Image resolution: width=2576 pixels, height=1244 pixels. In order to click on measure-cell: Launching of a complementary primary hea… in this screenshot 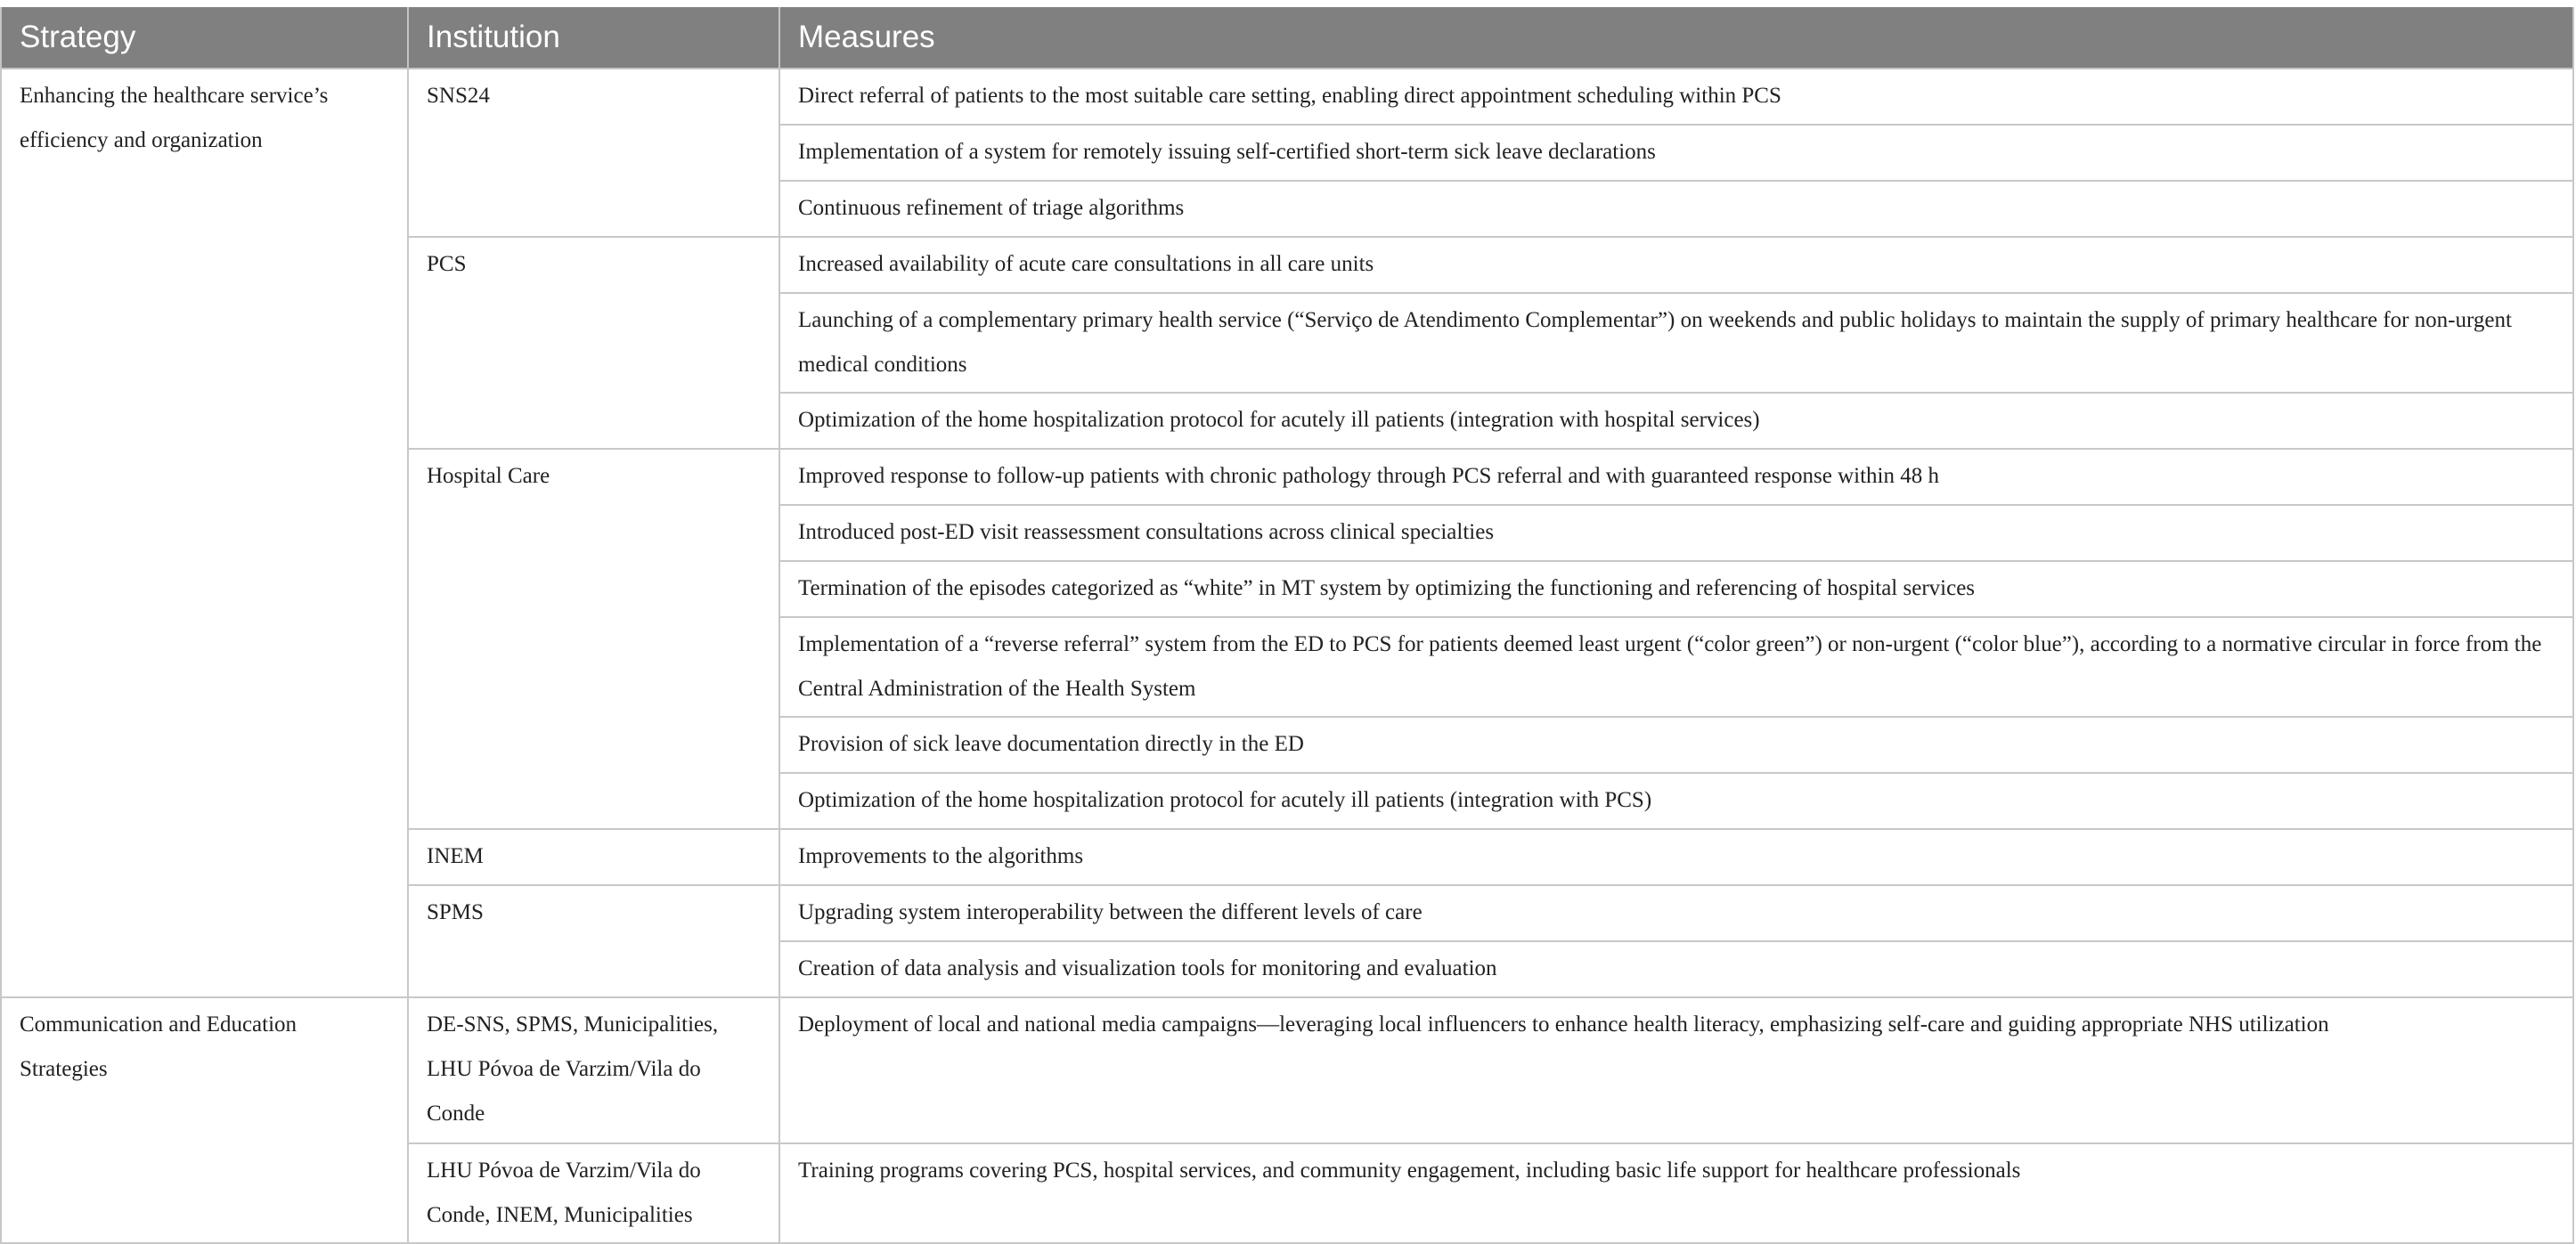, I will do `click(1677, 343)`.